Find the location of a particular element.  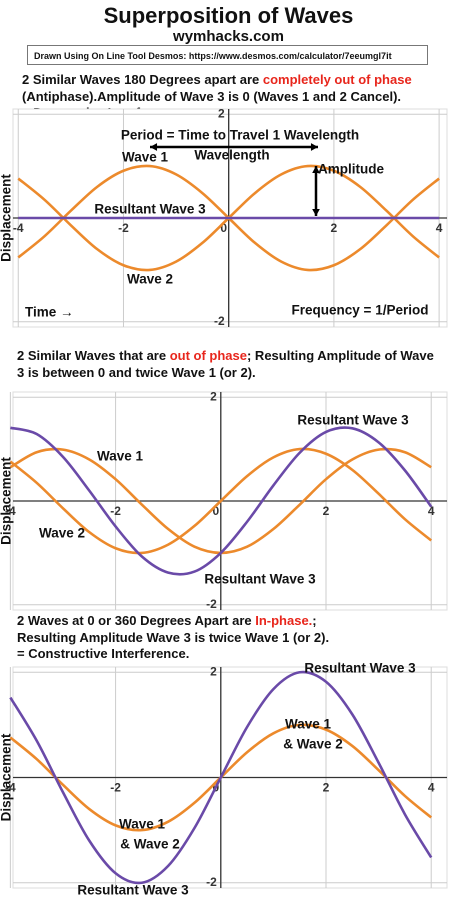

heading-text: 2 Similar Waves 180 Degrees apart are is located at coordinates (142, 79).